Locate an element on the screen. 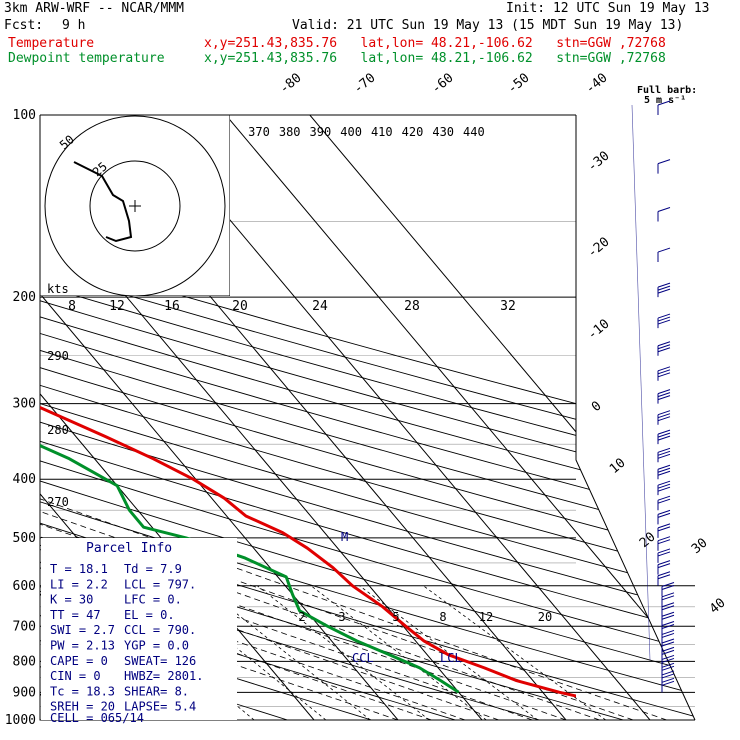  model-title: 3km ARW-WRF -- NCAR/MMM is located at coordinates (94, 8).